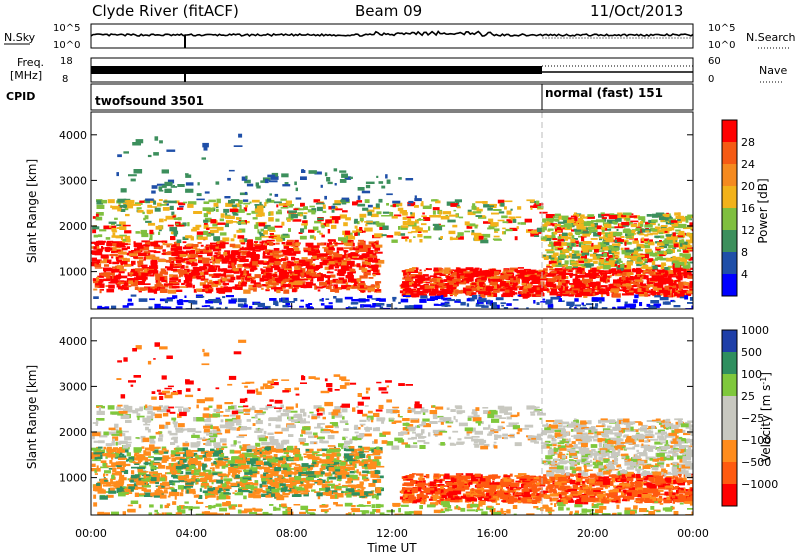 This screenshot has height=554, width=800. Describe the element at coordinates (392, 34) in the screenshot. I see `nsky-series` at that location.